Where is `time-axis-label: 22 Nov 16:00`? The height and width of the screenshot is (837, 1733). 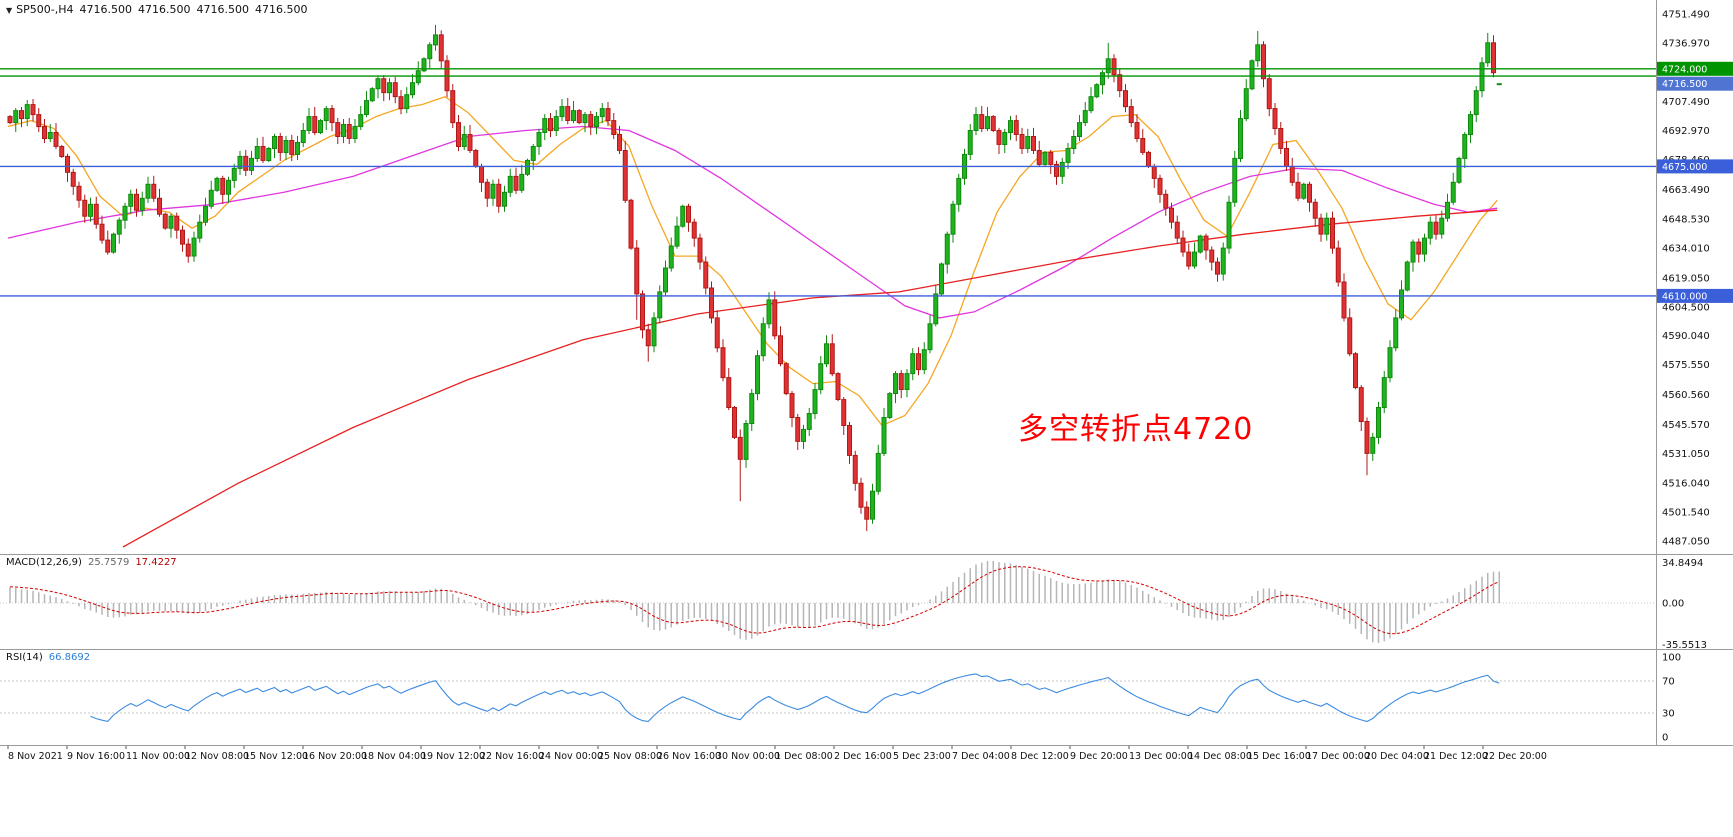
time-axis-label: 22 Nov 16:00 is located at coordinates (512, 756).